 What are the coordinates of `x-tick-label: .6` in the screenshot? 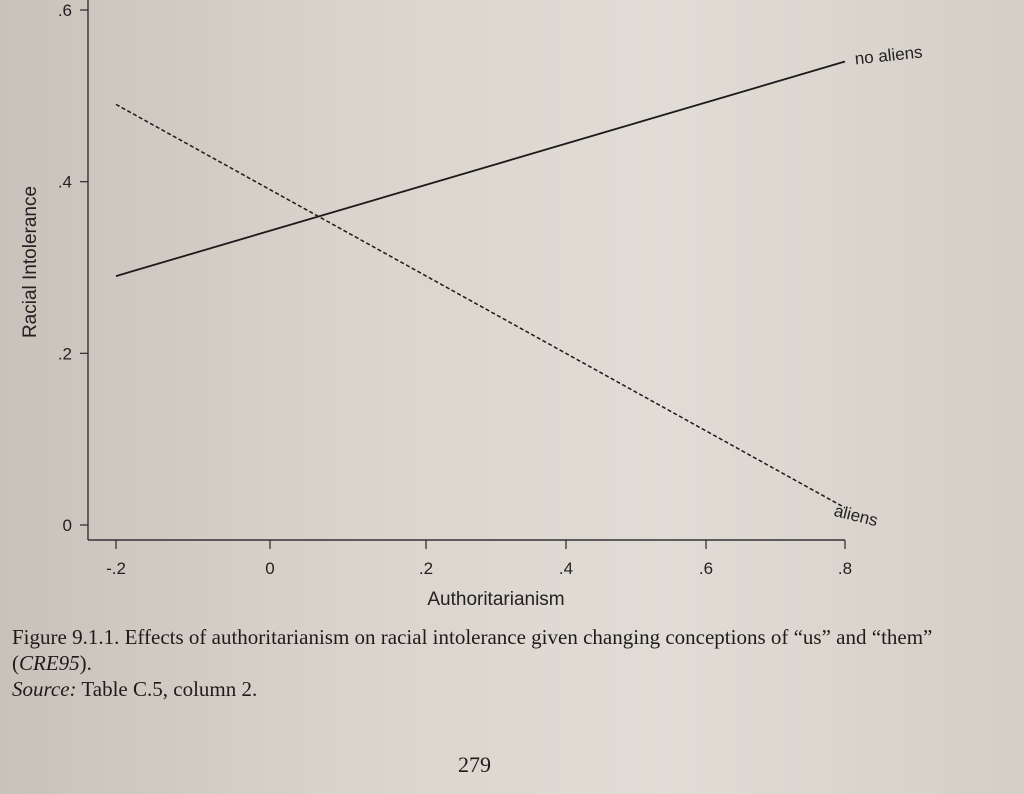 It's located at (706, 568).